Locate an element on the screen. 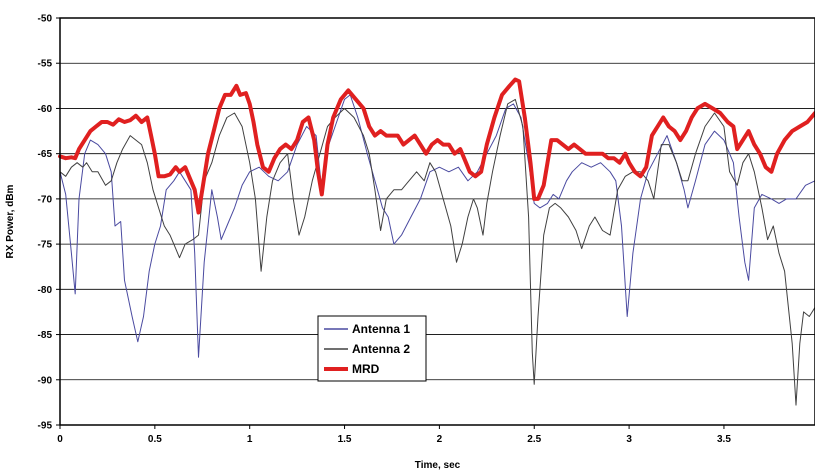  x-tick-label: 0.5 is located at coordinates (155, 439).